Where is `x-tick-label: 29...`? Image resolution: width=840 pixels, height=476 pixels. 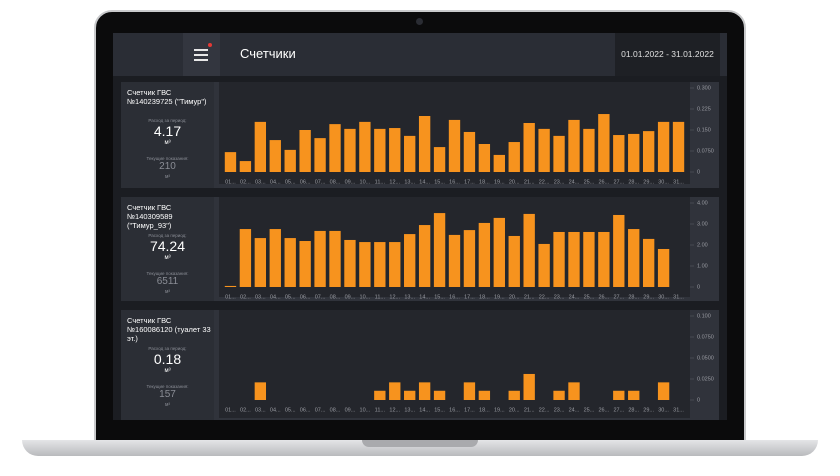 x-tick-label: 29... is located at coordinates (648, 297).